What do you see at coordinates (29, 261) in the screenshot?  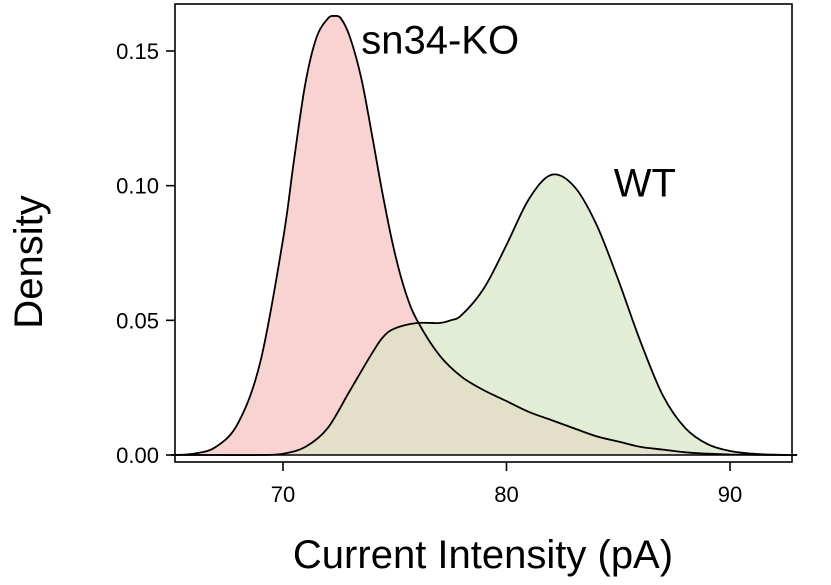 I see `y-axis-title: Density` at bounding box center [29, 261].